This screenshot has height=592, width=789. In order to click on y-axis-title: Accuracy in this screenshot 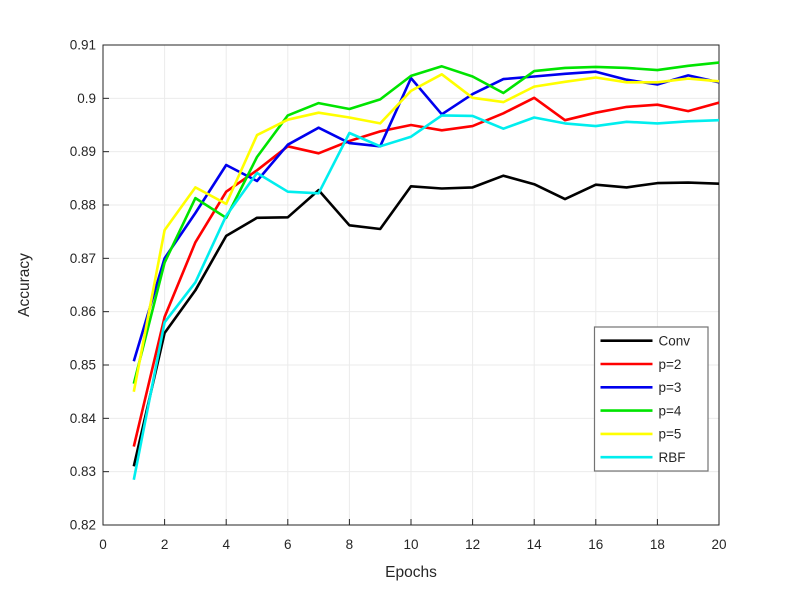, I will do `click(24, 285)`.